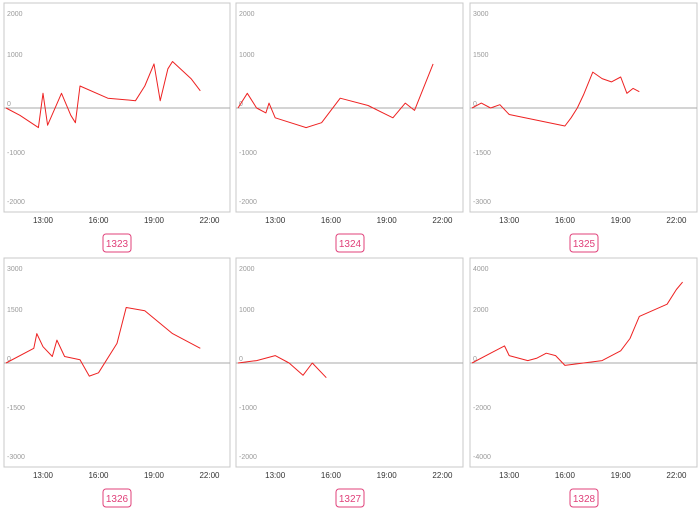 This screenshot has width=700, height=512. I want to click on y-tick-label: -4000, so click(482, 457).